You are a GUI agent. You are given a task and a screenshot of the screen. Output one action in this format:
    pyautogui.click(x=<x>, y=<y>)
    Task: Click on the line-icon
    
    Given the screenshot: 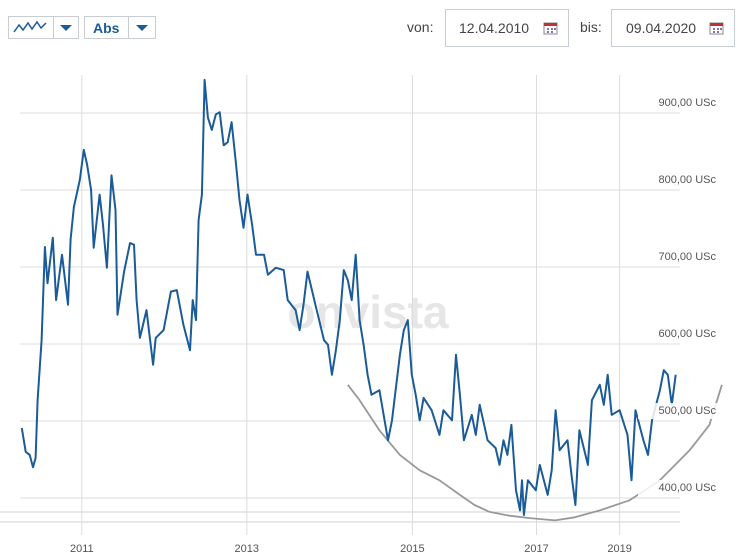 What is the action you would take?
    pyautogui.click(x=30, y=26)
    